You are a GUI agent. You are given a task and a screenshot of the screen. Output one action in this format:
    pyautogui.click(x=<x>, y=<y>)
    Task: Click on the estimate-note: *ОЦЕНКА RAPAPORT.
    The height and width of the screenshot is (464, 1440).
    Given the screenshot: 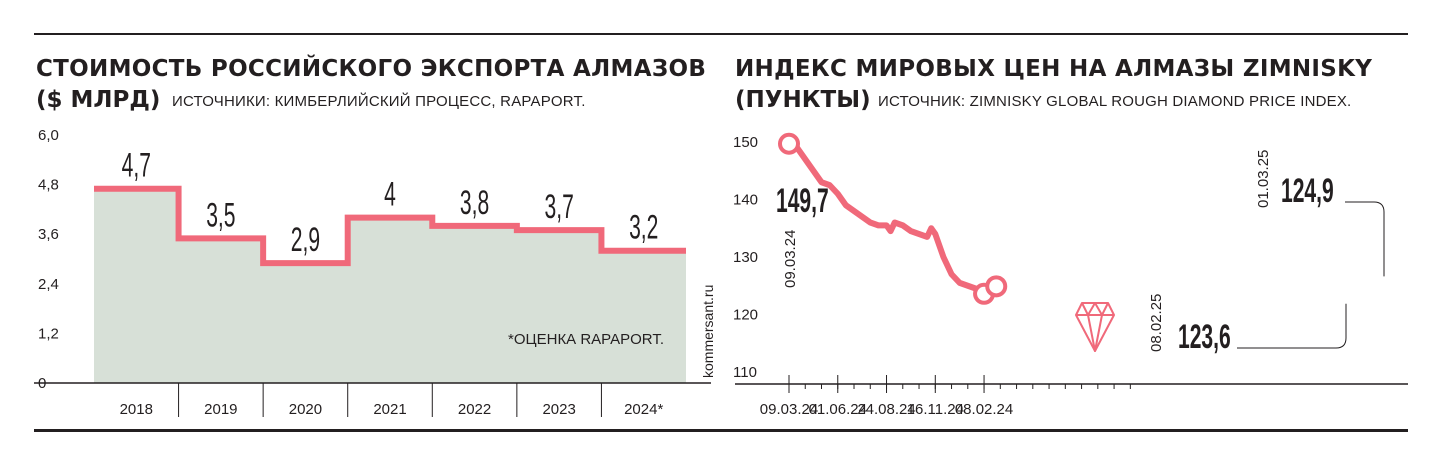 What is the action you would take?
    pyautogui.click(x=586, y=339)
    